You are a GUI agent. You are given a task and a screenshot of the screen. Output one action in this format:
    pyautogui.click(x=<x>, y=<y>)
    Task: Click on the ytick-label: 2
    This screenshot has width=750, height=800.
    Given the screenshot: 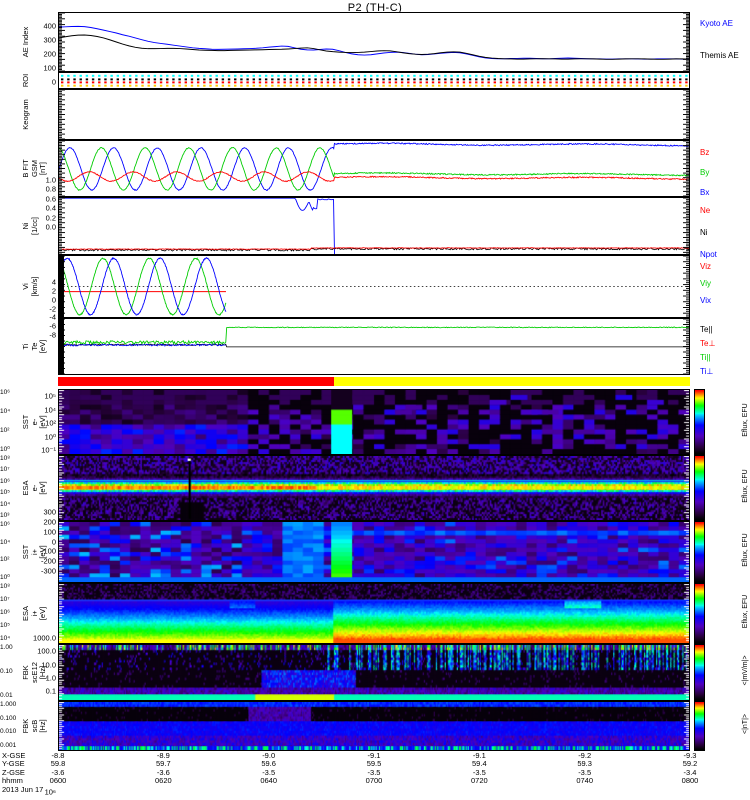 What is the action you would take?
    pyautogui.click(x=53, y=291)
    